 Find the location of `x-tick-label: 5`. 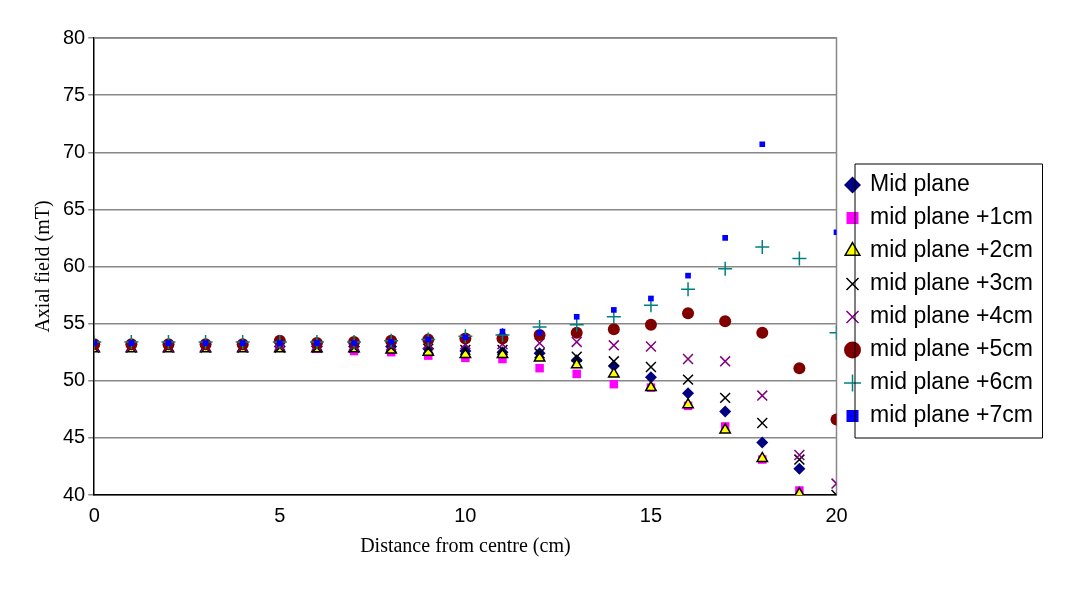

x-tick-label: 5 is located at coordinates (280, 514).